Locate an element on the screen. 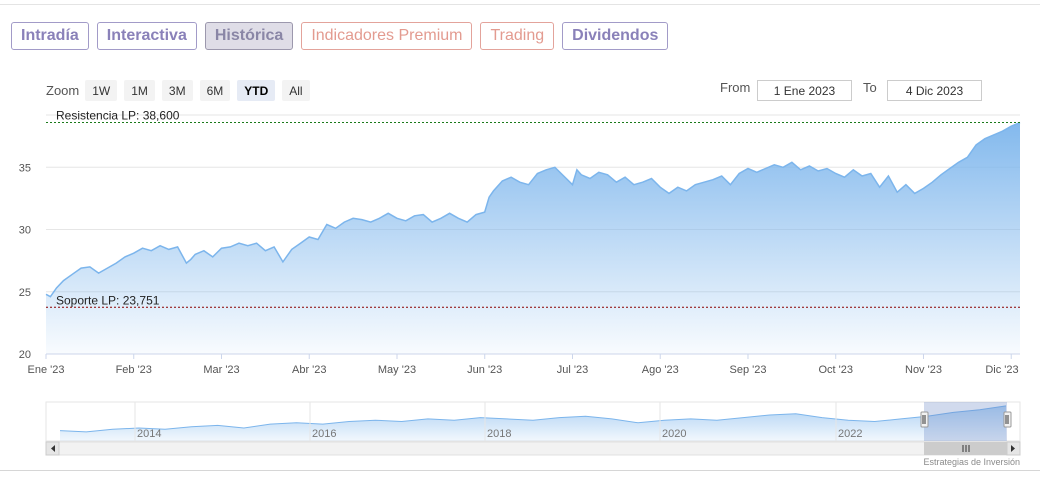 The width and height of the screenshot is (1040, 479). zoom-button-3: 6M is located at coordinates (215, 90).